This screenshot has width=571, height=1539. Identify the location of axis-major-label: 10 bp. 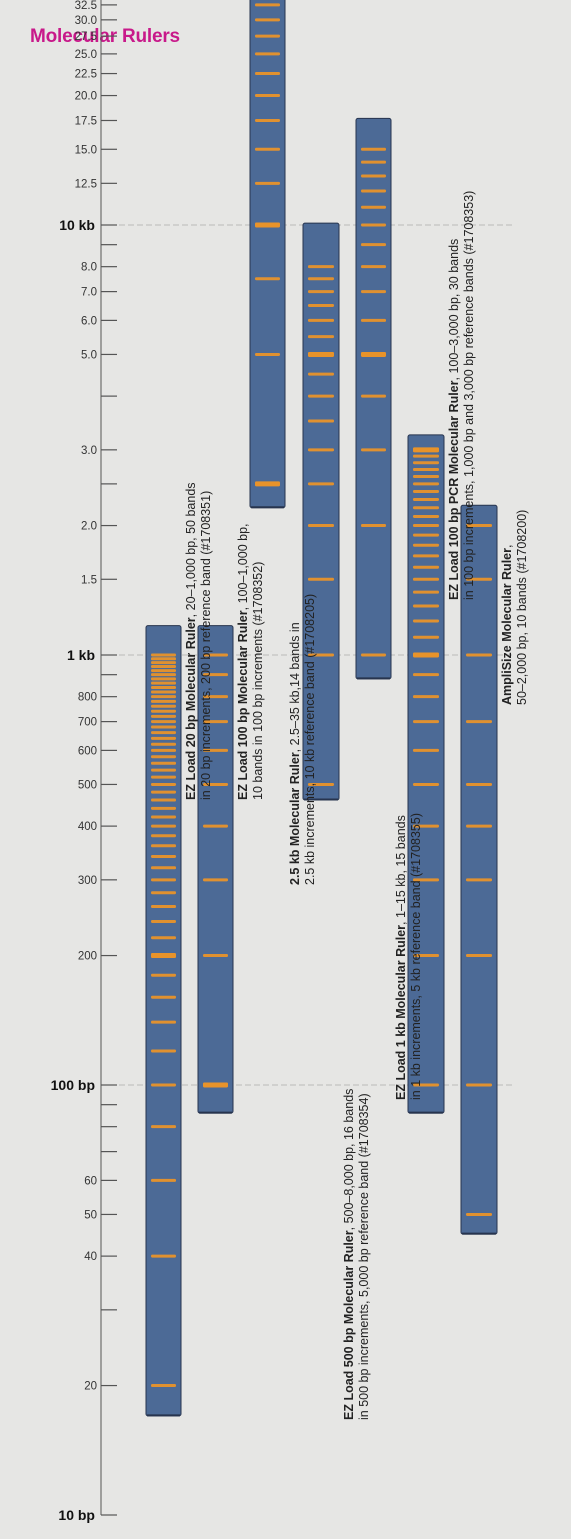
(76, 1515).